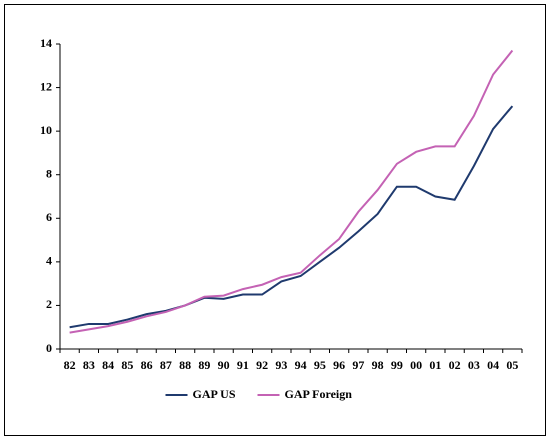 This screenshot has height=439, width=550. What do you see at coordinates (397, 365) in the screenshot?
I see `x-tick-label: 99` at bounding box center [397, 365].